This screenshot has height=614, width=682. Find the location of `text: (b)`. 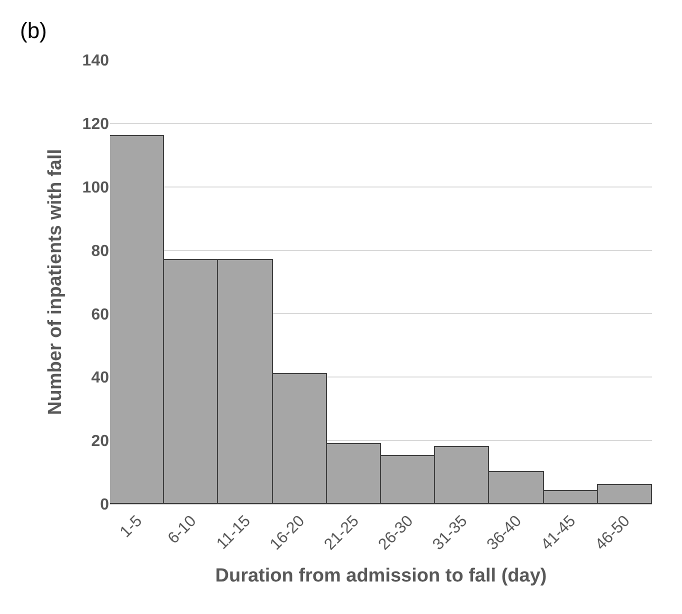

text: (b) is located at coordinates (33, 30).